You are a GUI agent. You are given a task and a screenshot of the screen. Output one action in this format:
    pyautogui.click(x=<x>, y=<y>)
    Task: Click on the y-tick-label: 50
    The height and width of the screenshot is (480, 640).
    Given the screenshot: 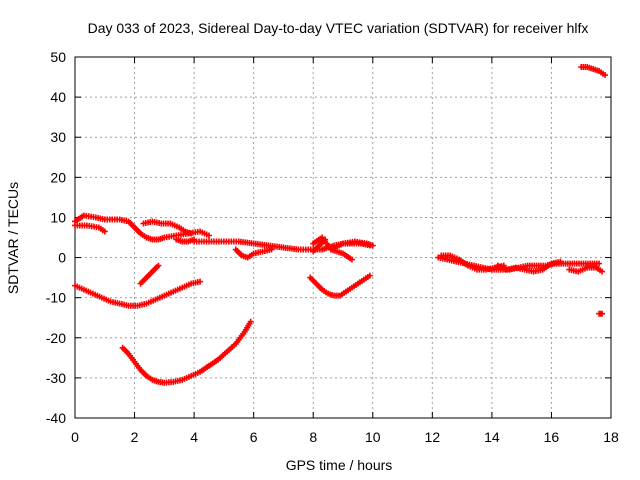 What is the action you would take?
    pyautogui.click(x=58, y=57)
    